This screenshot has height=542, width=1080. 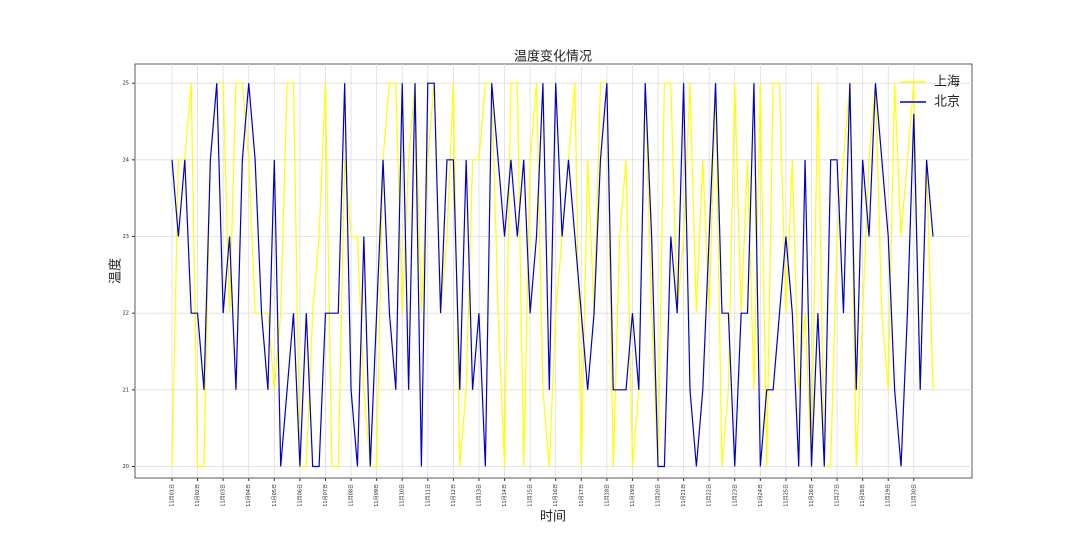 I want to click on x-tick-label: 11月12日, so click(x=454, y=495).